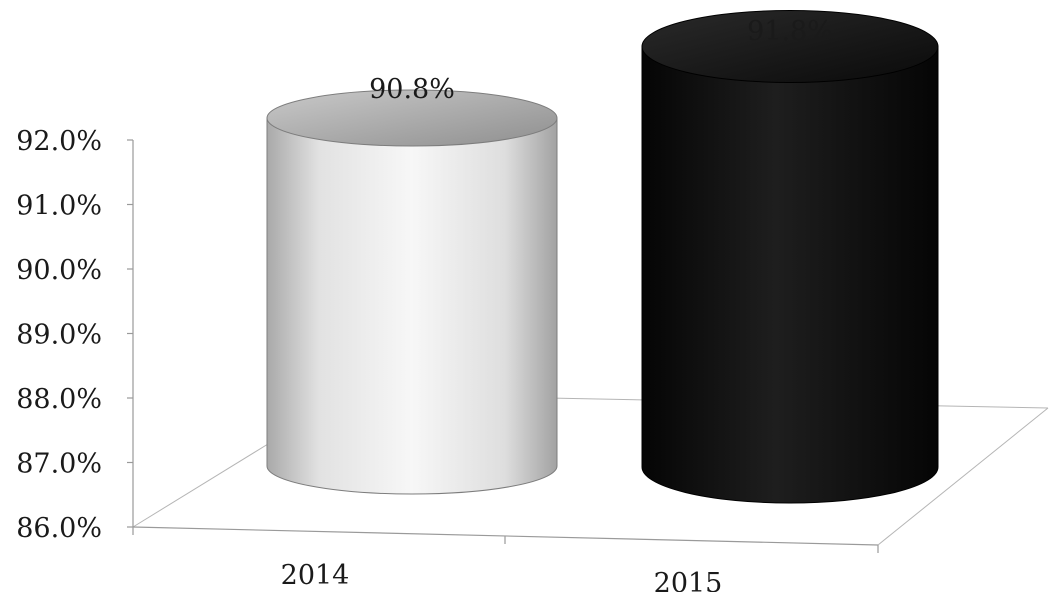  Describe the element at coordinates (688, 580) in the screenshot. I see `x-tick-label-2015: 2015` at that location.